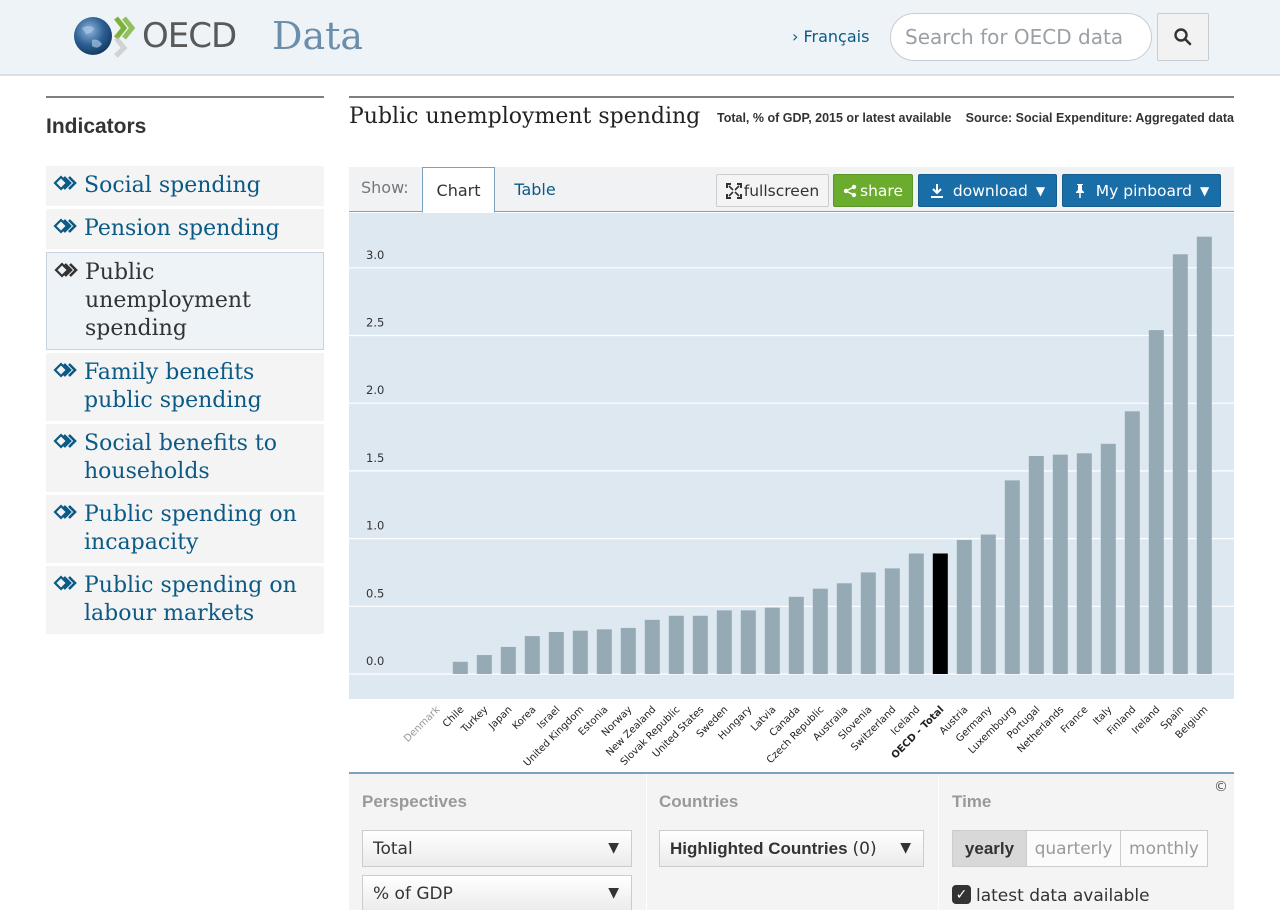 This screenshot has height=910, width=1280. Describe the element at coordinates (1074, 719) in the screenshot. I see `x-tick-label: France` at that location.